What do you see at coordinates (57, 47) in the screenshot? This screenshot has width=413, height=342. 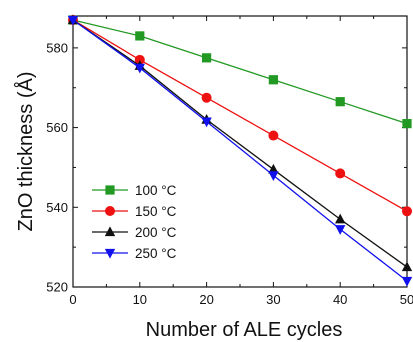 I see `y-tick-label: 580` at bounding box center [57, 47].